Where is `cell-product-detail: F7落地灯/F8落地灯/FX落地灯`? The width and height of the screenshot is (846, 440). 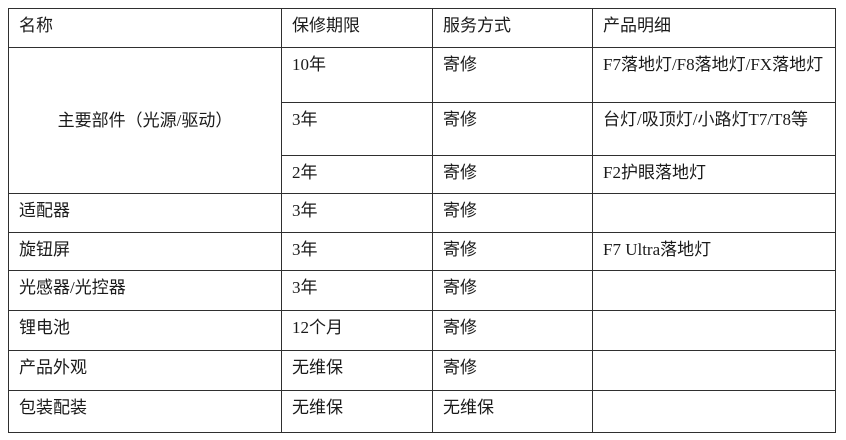
cell-product-detail: F7落地灯/F8落地灯/FX落地灯 is located at coordinates (714, 75).